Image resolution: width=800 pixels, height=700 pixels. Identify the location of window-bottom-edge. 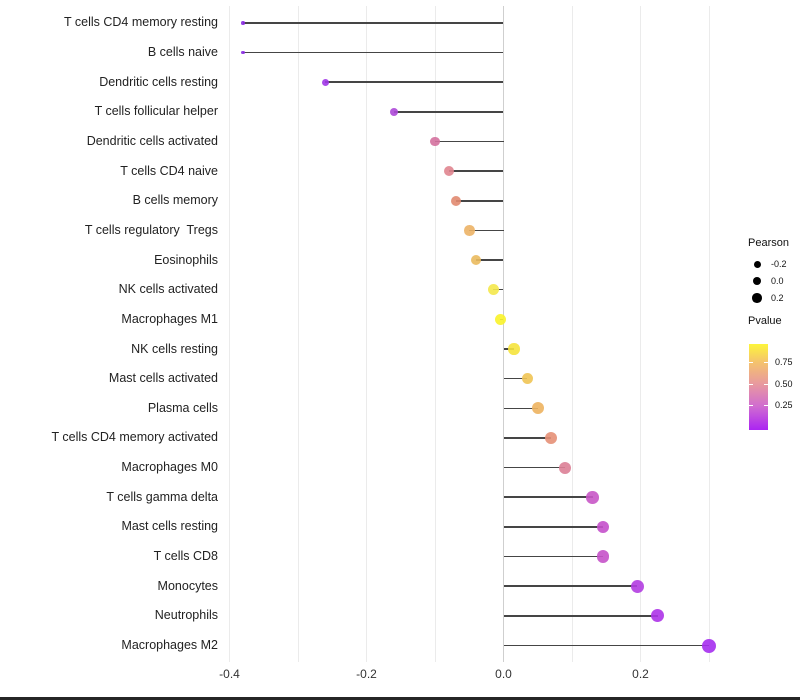
(400, 698).